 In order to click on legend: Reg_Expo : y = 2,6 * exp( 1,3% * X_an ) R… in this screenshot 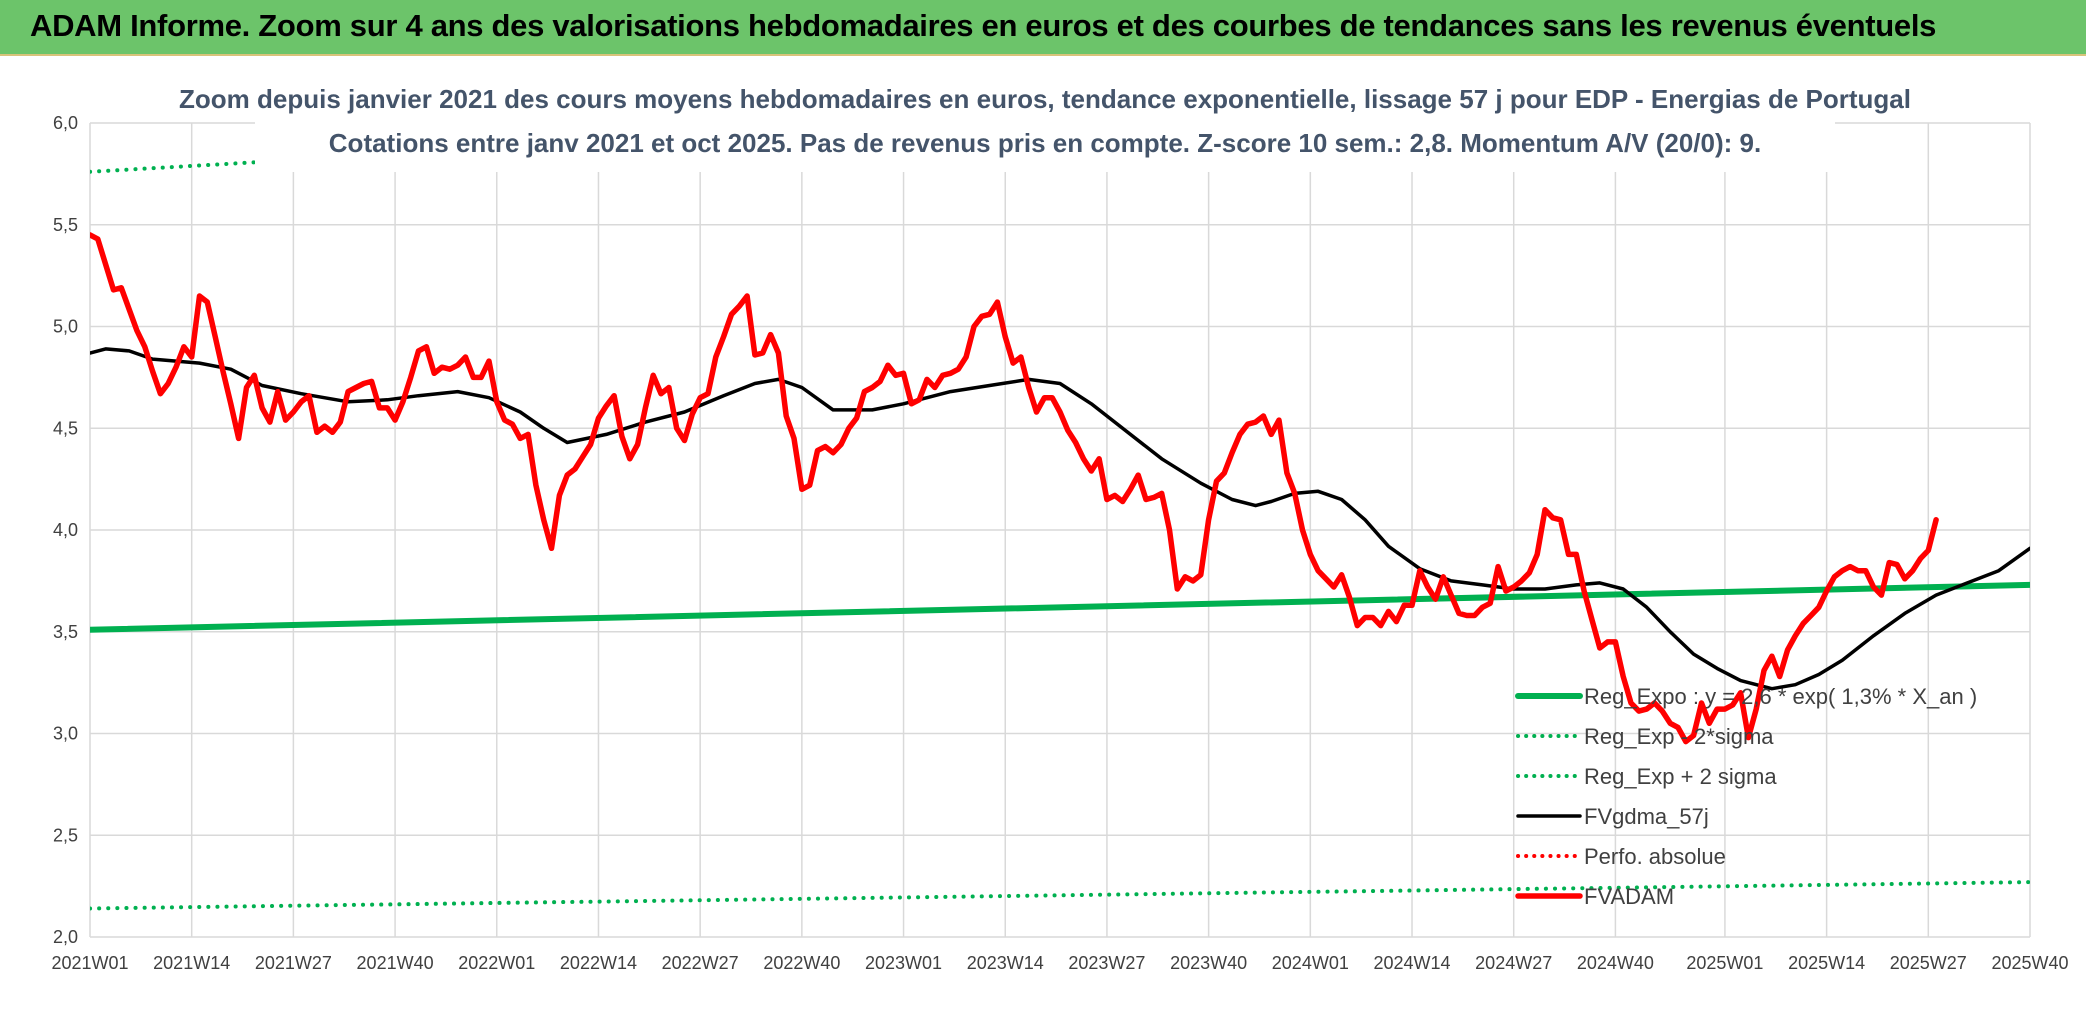, I will do `click(1746, 796)`.